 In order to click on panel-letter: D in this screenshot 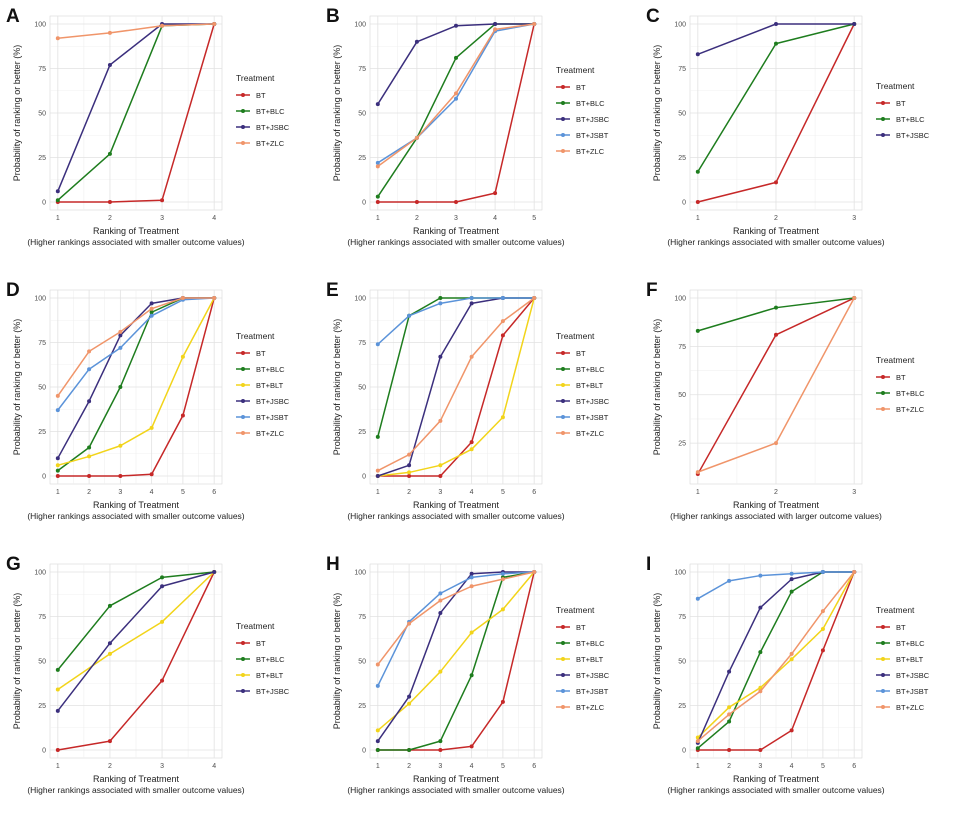, I will do `click(13, 290)`.